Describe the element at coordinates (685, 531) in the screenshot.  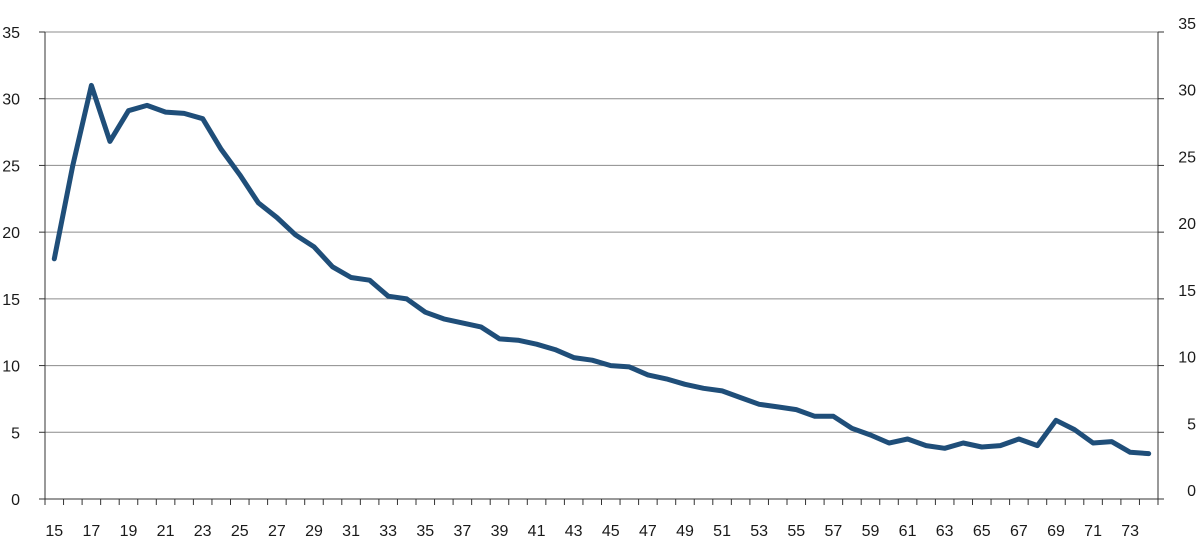
I see `x-tick-label: 49` at that location.